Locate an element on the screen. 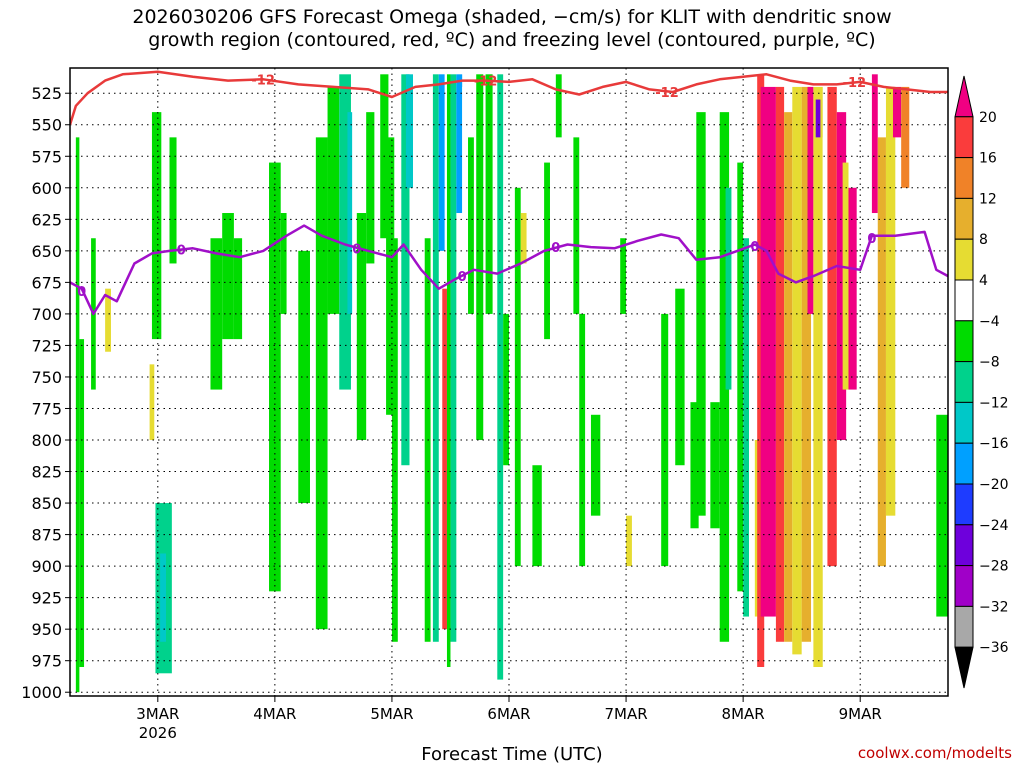 The image size is (1024, 768). y-tick-label-575: 575 is located at coordinates (46, 156).